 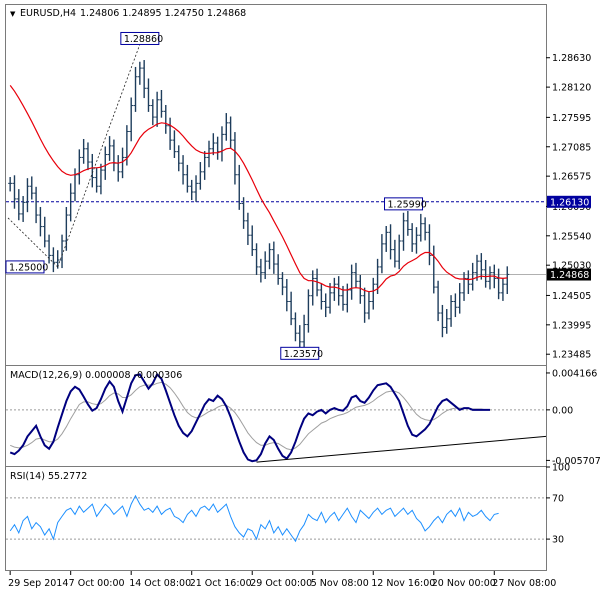 I want to click on extreme-label: 1.25990, so click(x=407, y=204).